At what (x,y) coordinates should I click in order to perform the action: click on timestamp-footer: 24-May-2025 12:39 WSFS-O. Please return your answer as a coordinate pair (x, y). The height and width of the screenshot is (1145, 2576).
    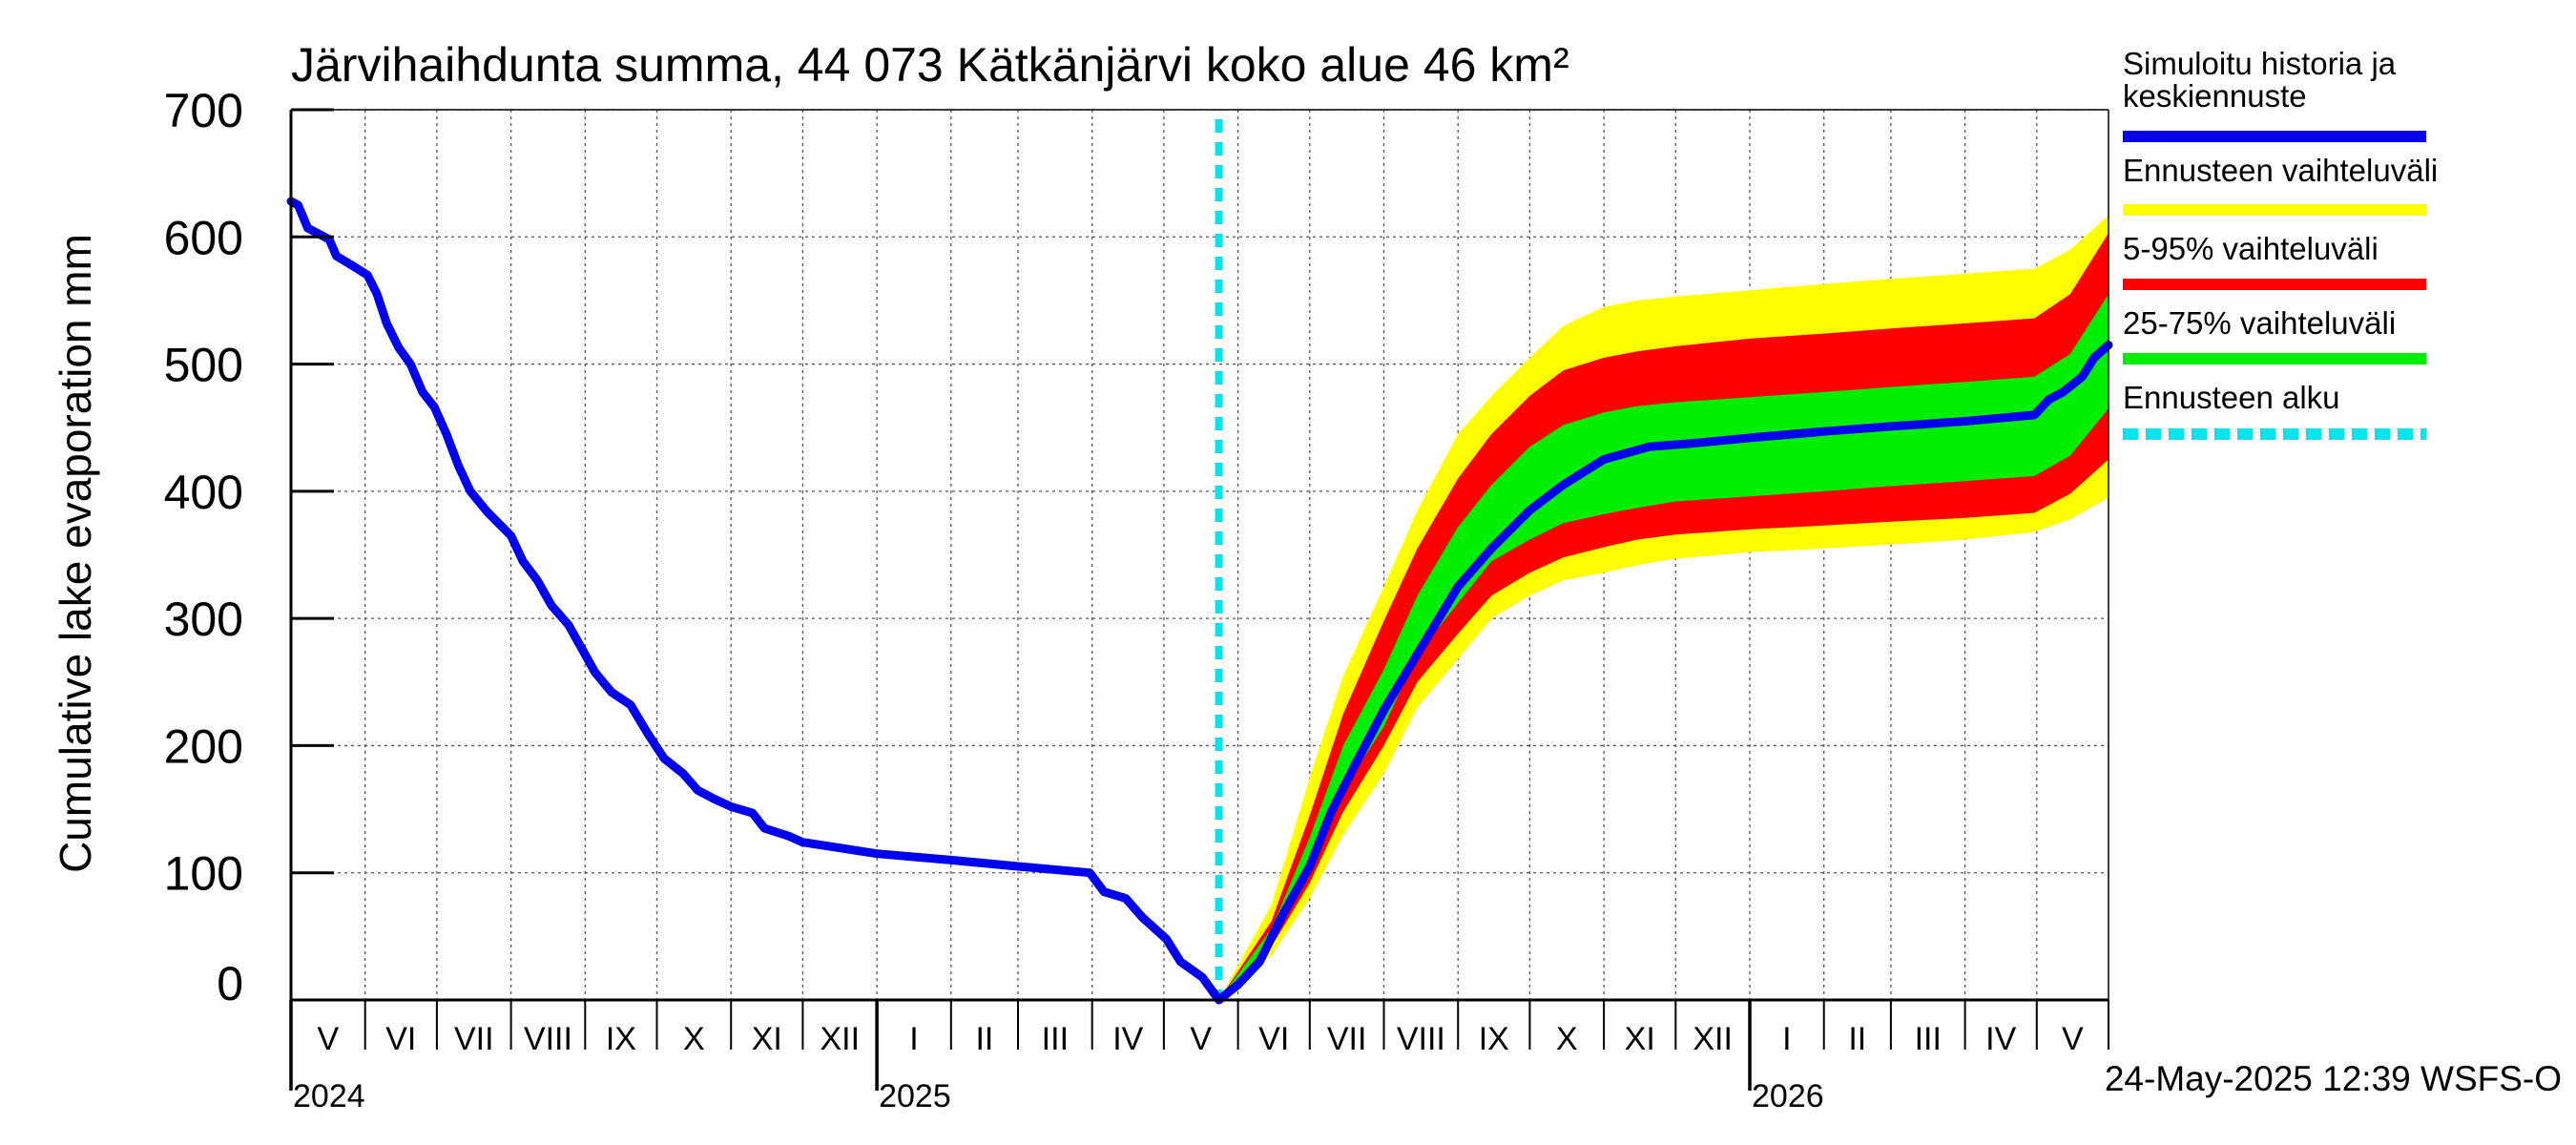
    Looking at the image, I should click on (2333, 1078).